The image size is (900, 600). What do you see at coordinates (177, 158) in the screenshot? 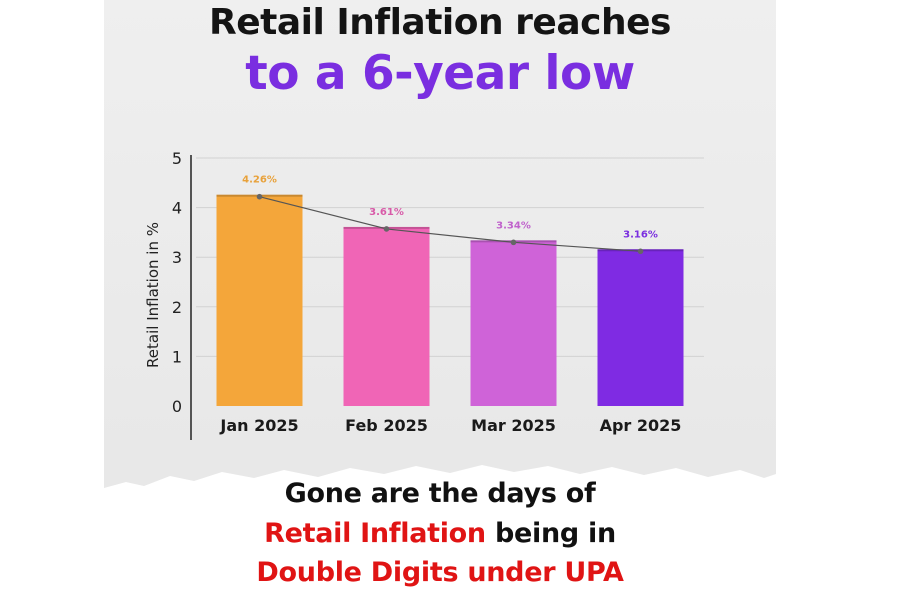
I see `y-tick-label: 5` at bounding box center [177, 158].